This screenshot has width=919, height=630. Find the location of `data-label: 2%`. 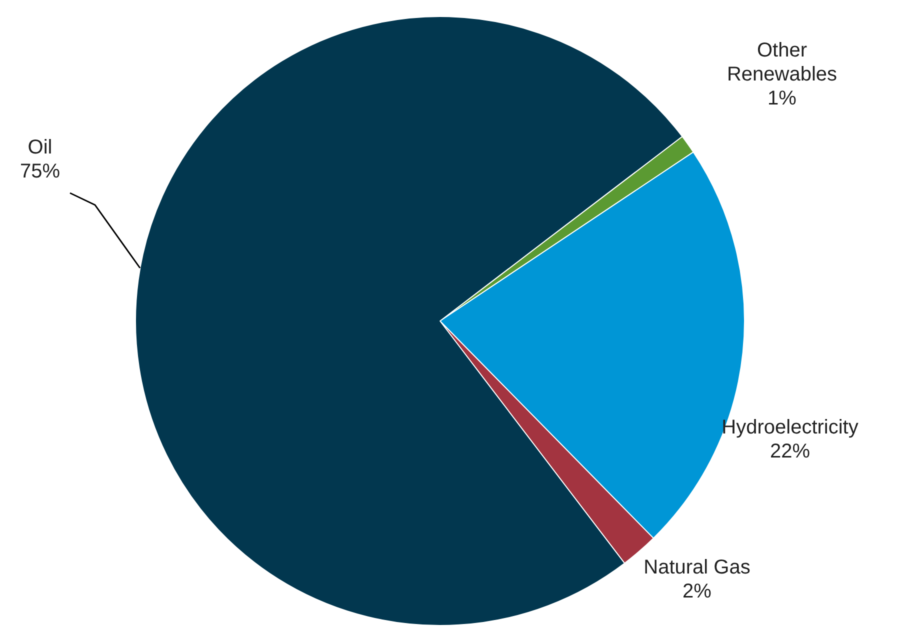

data-label: 2% is located at coordinates (697, 591).